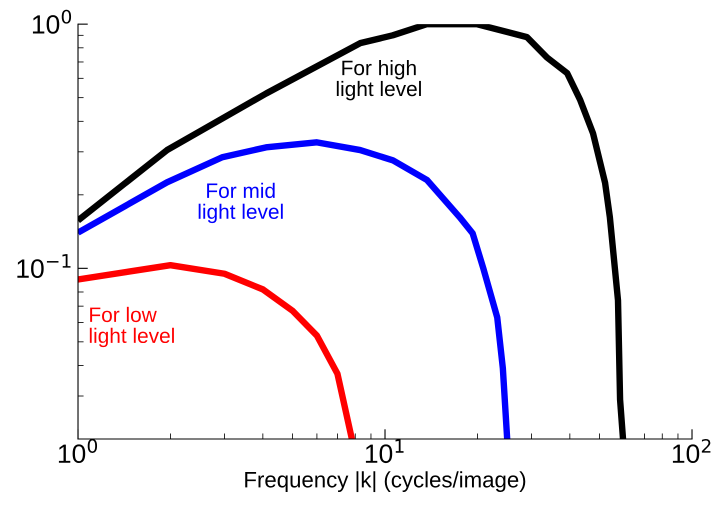 Image resolution: width=725 pixels, height=525 pixels. I want to click on x-tick-label: 10$^{0}$, so click(78, 451).